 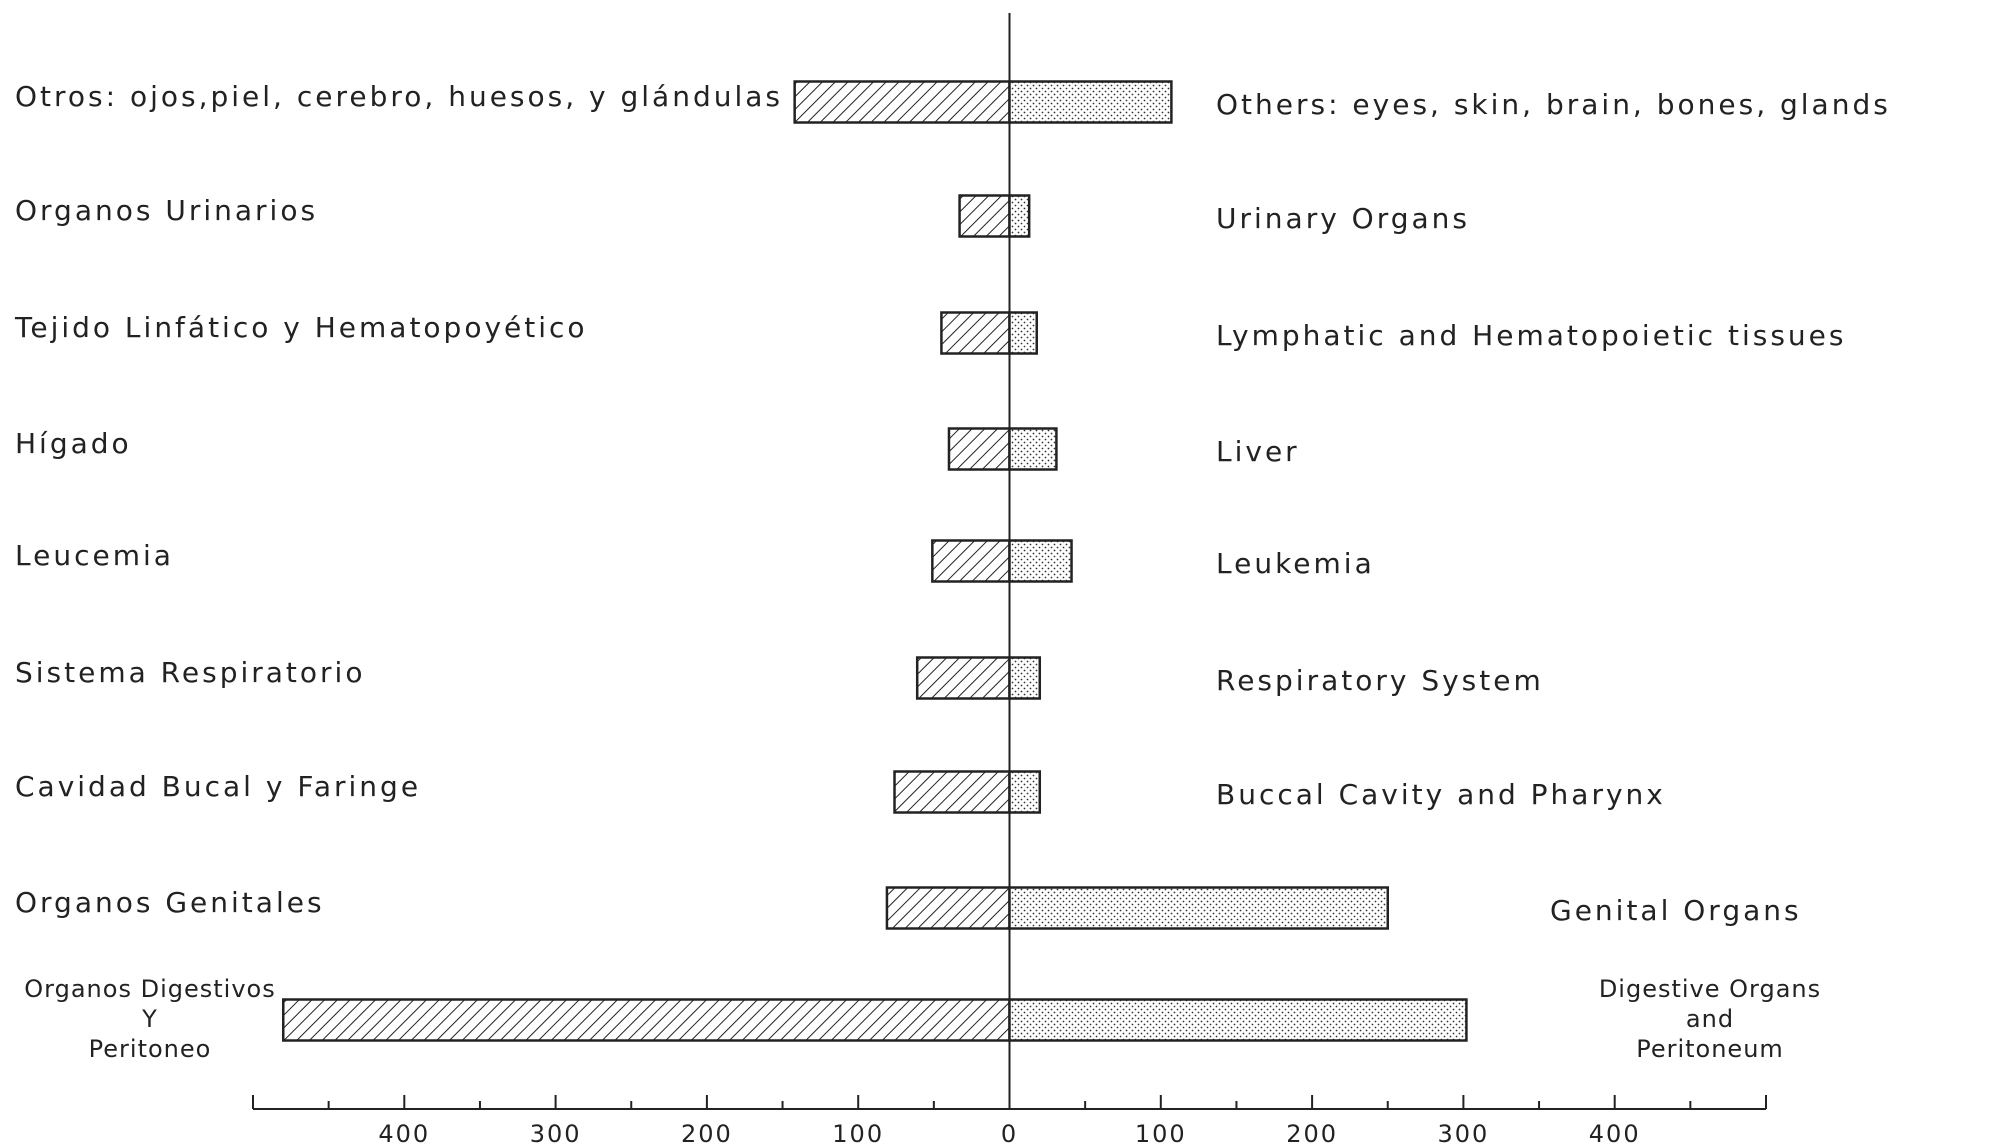 What do you see at coordinates (1258, 451) in the screenshot?
I see `right-label: Liver` at bounding box center [1258, 451].